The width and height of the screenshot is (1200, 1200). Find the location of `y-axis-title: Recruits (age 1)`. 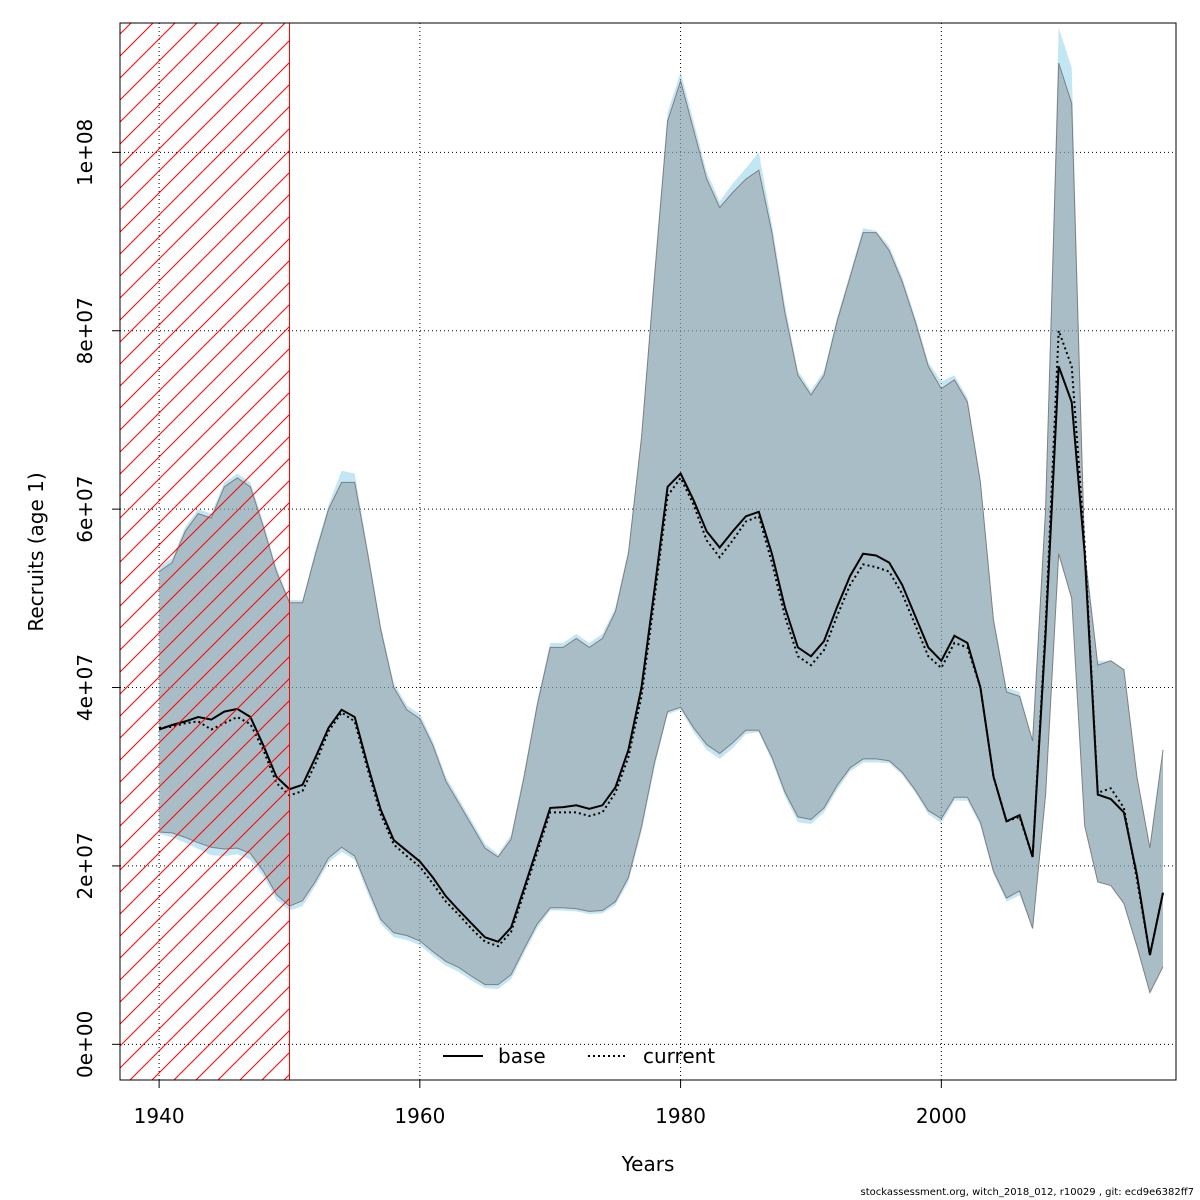

y-axis-title: Recruits (age 1) is located at coordinates (36, 551).